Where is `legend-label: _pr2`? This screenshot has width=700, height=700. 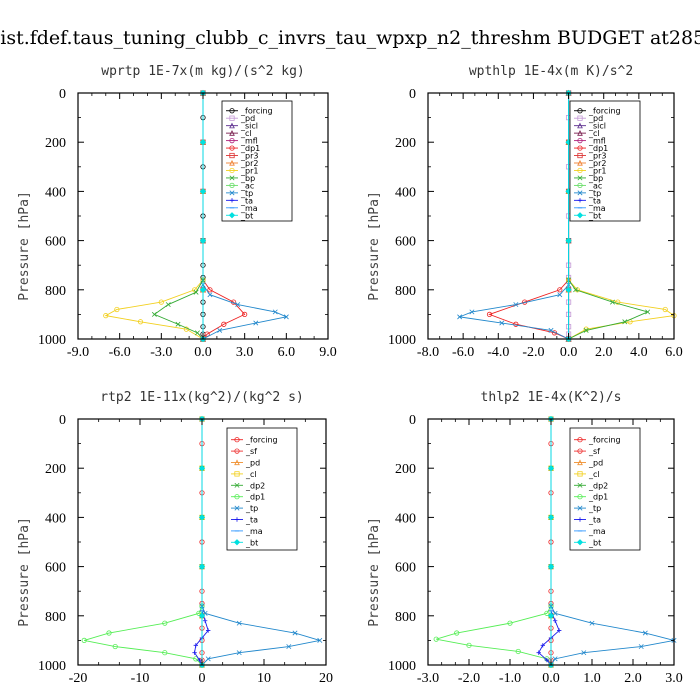
legend-label: _pr2 is located at coordinates (597, 163).